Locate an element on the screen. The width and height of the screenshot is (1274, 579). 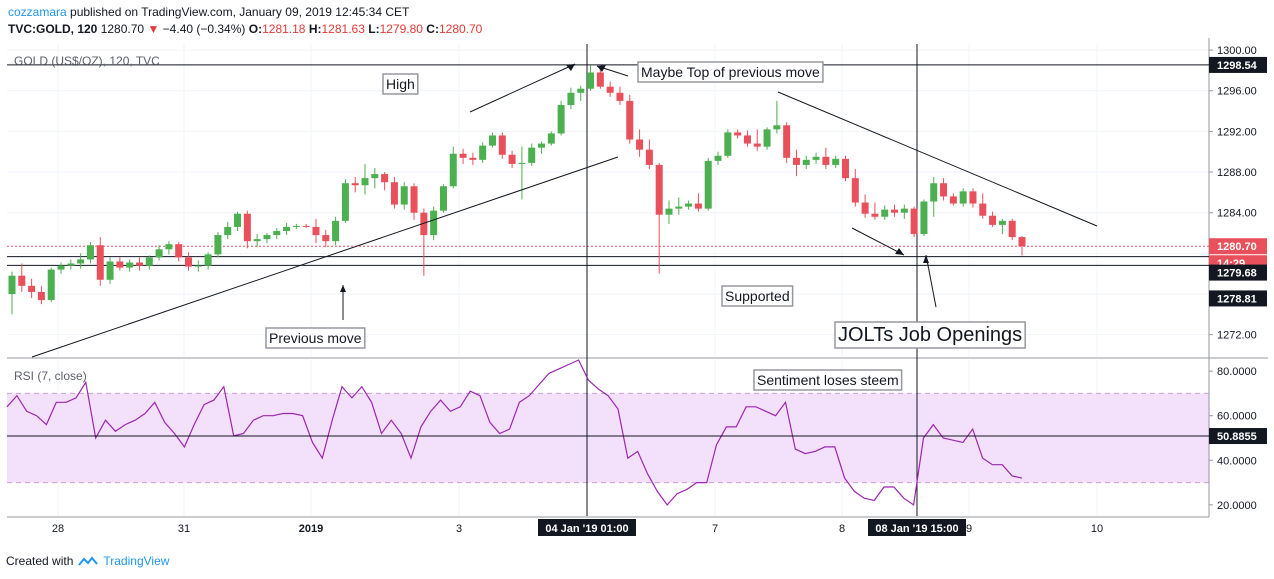
author-link: cozzamara is located at coordinates (37, 12).